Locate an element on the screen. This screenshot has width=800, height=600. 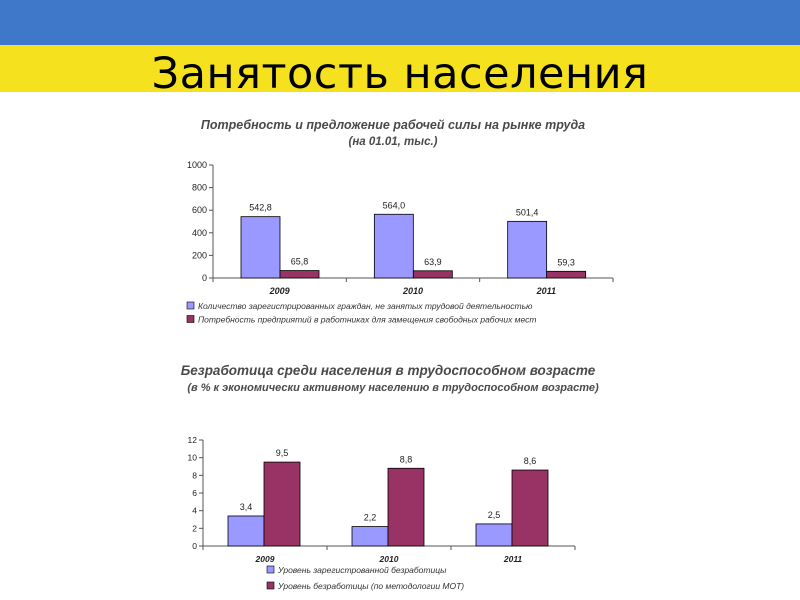
chart1-data-label: 65,8 is located at coordinates (300, 262).